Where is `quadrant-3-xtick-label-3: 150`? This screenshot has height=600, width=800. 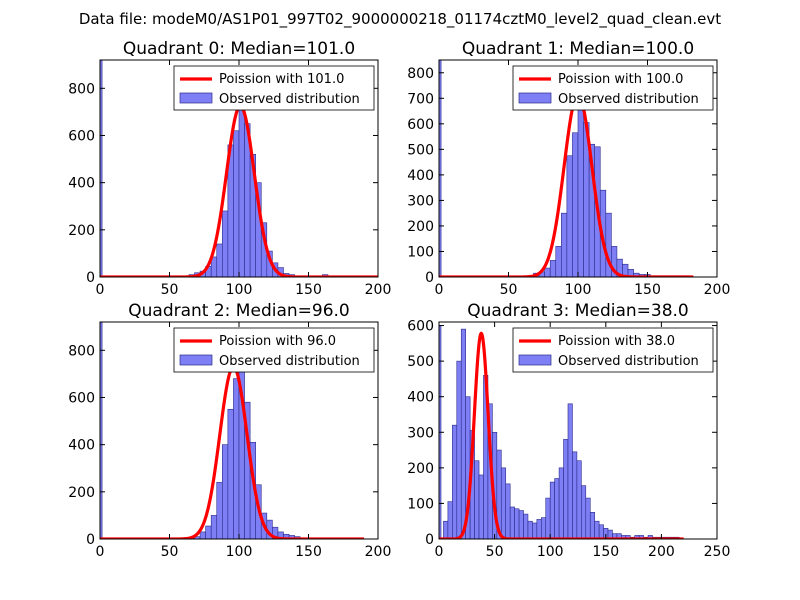 quadrant-3-xtick-label-3: 150 is located at coordinates (605, 552).